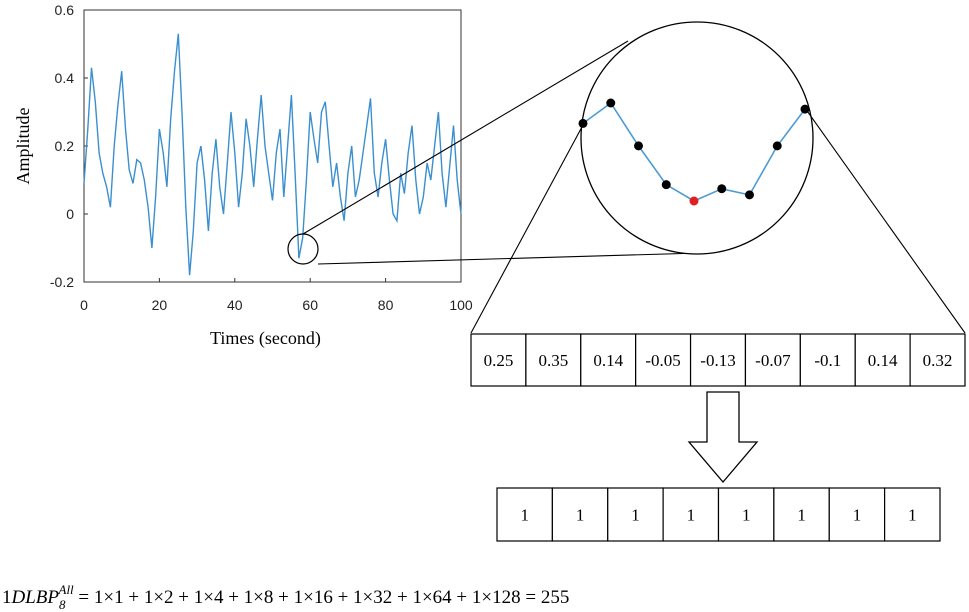 The width and height of the screenshot is (969, 612). What do you see at coordinates (66, 589) in the screenshot?
I see `equation-superscript: All` at bounding box center [66, 589].